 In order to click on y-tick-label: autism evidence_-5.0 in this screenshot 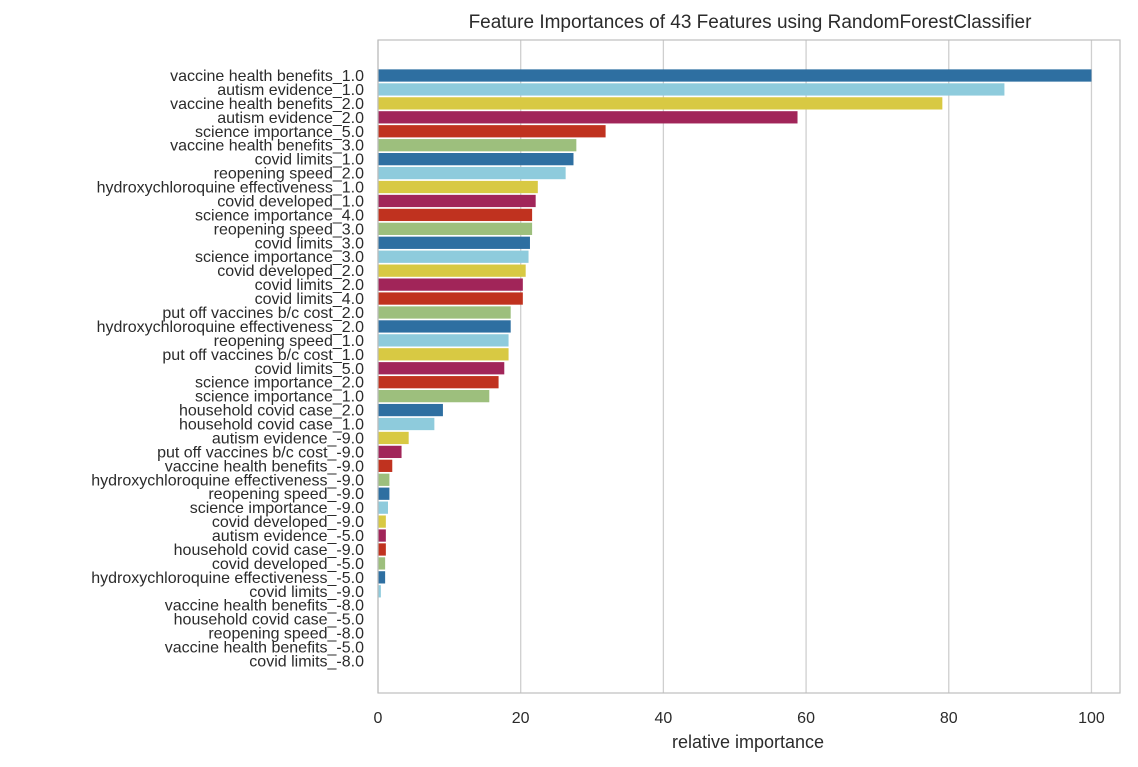, I will do `click(288, 536)`.